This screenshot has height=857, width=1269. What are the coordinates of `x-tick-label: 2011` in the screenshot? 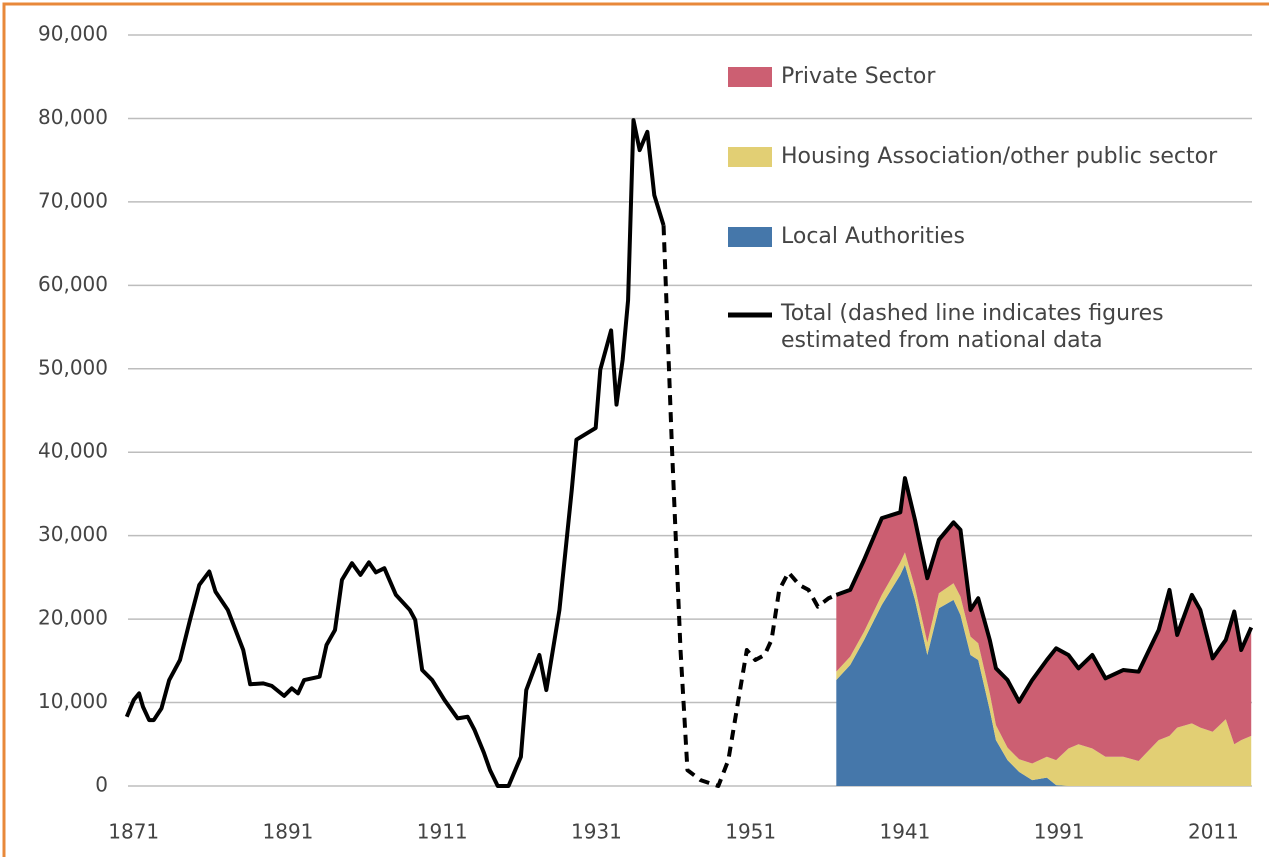 It's located at (1213, 832).